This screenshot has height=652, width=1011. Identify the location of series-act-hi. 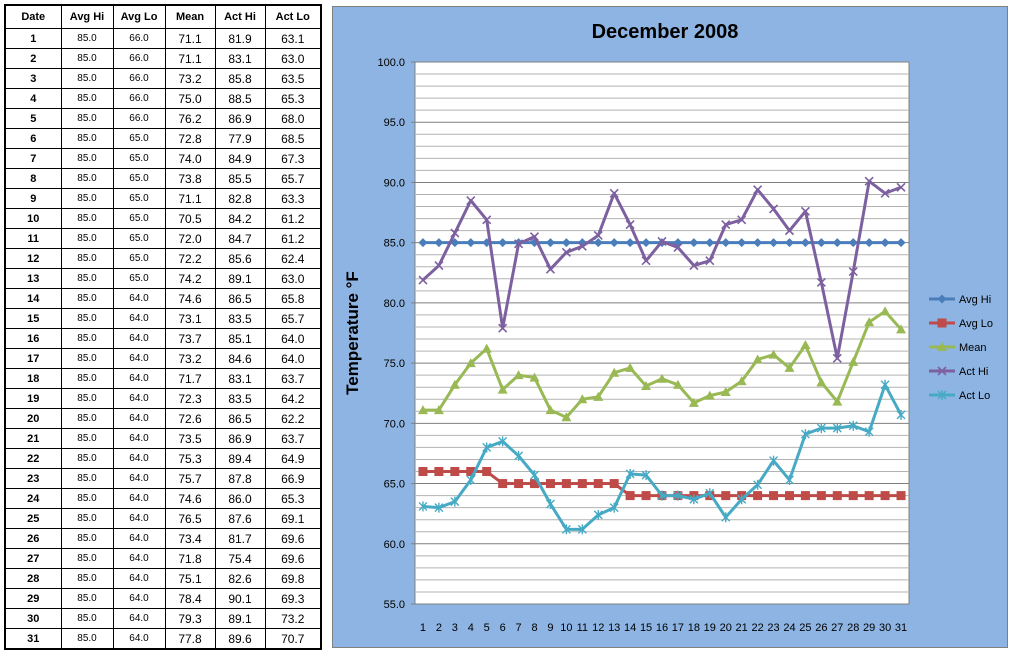
(662, 269).